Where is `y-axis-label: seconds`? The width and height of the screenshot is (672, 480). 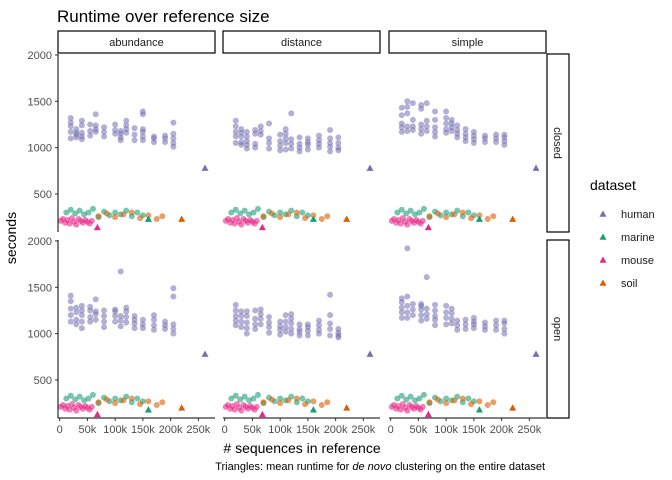 y-axis-label: seconds is located at coordinates (11, 238).